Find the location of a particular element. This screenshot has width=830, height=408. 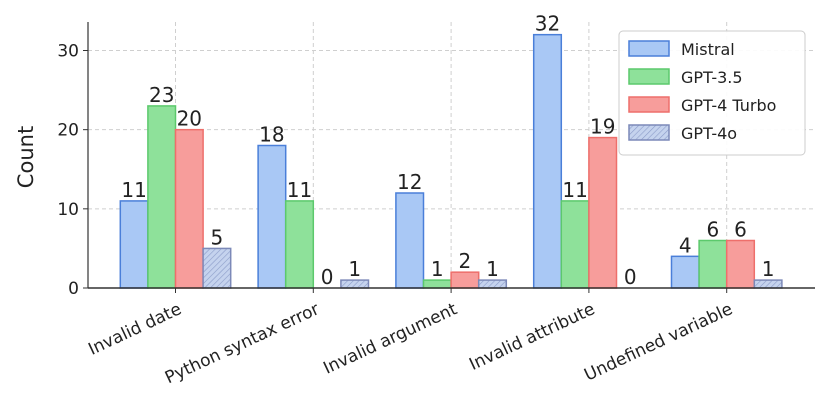

legend: Mistral GPT-3.5 GPT-4 Turbo GPT-4o is located at coordinates (712, 93).